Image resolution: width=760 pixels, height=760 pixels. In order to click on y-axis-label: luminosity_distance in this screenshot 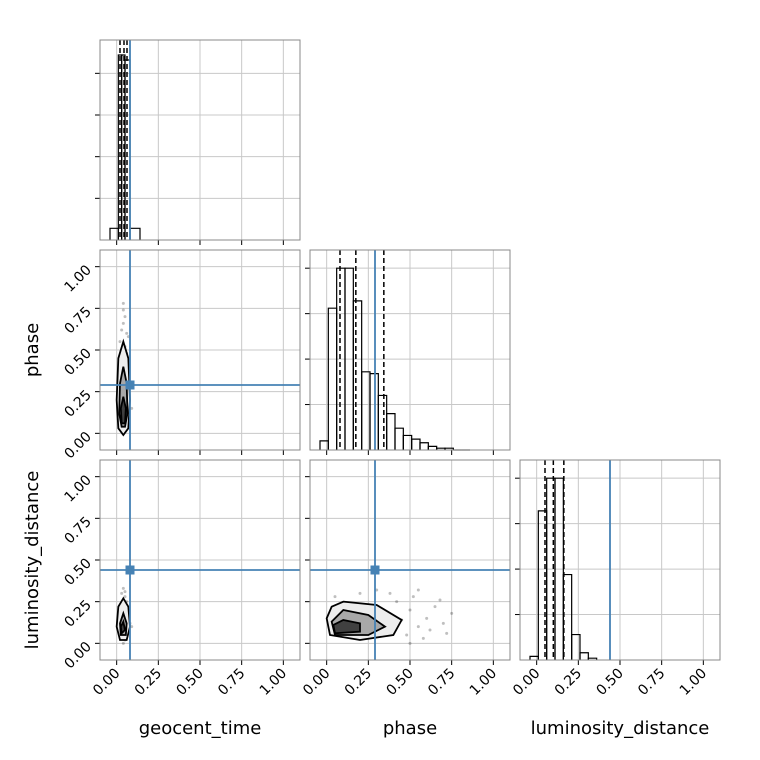, I will do `click(32, 560)`.